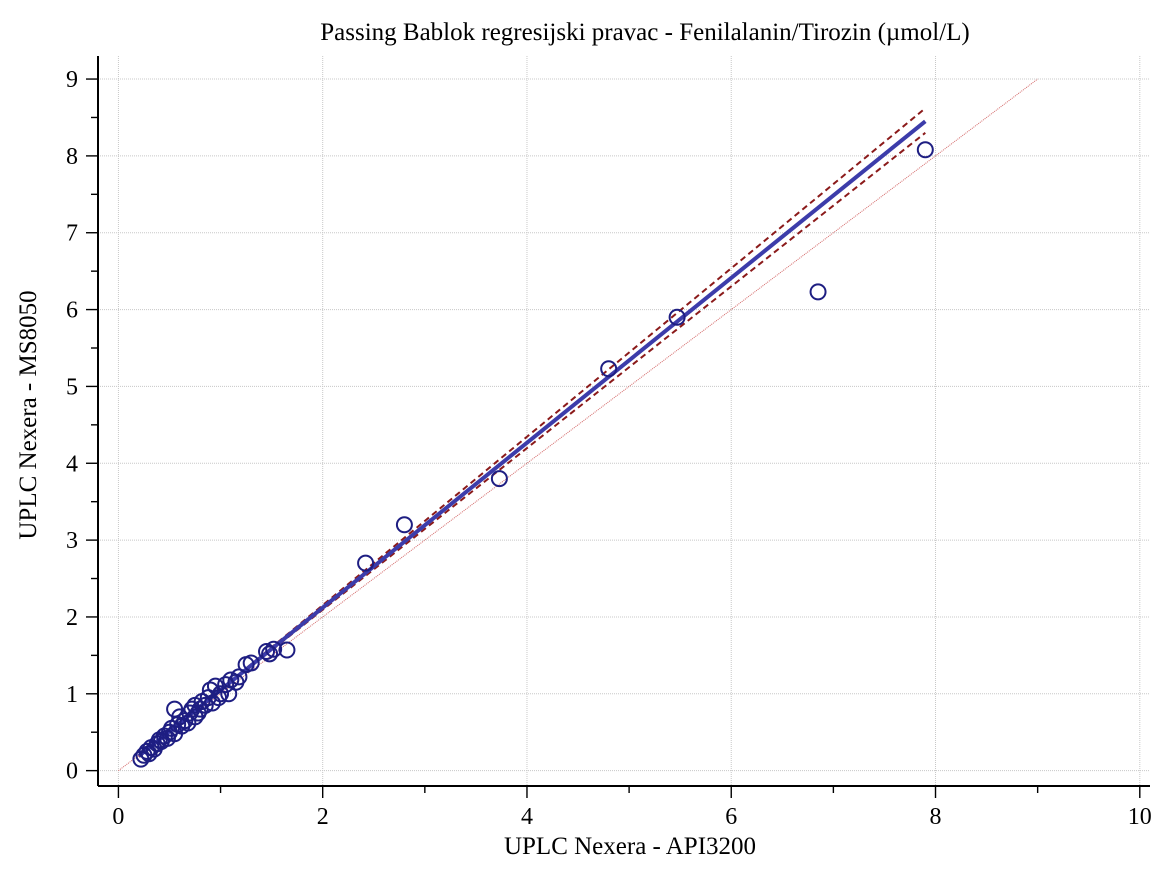  What do you see at coordinates (527, 817) in the screenshot?
I see `x-tick-label: 4` at bounding box center [527, 817].